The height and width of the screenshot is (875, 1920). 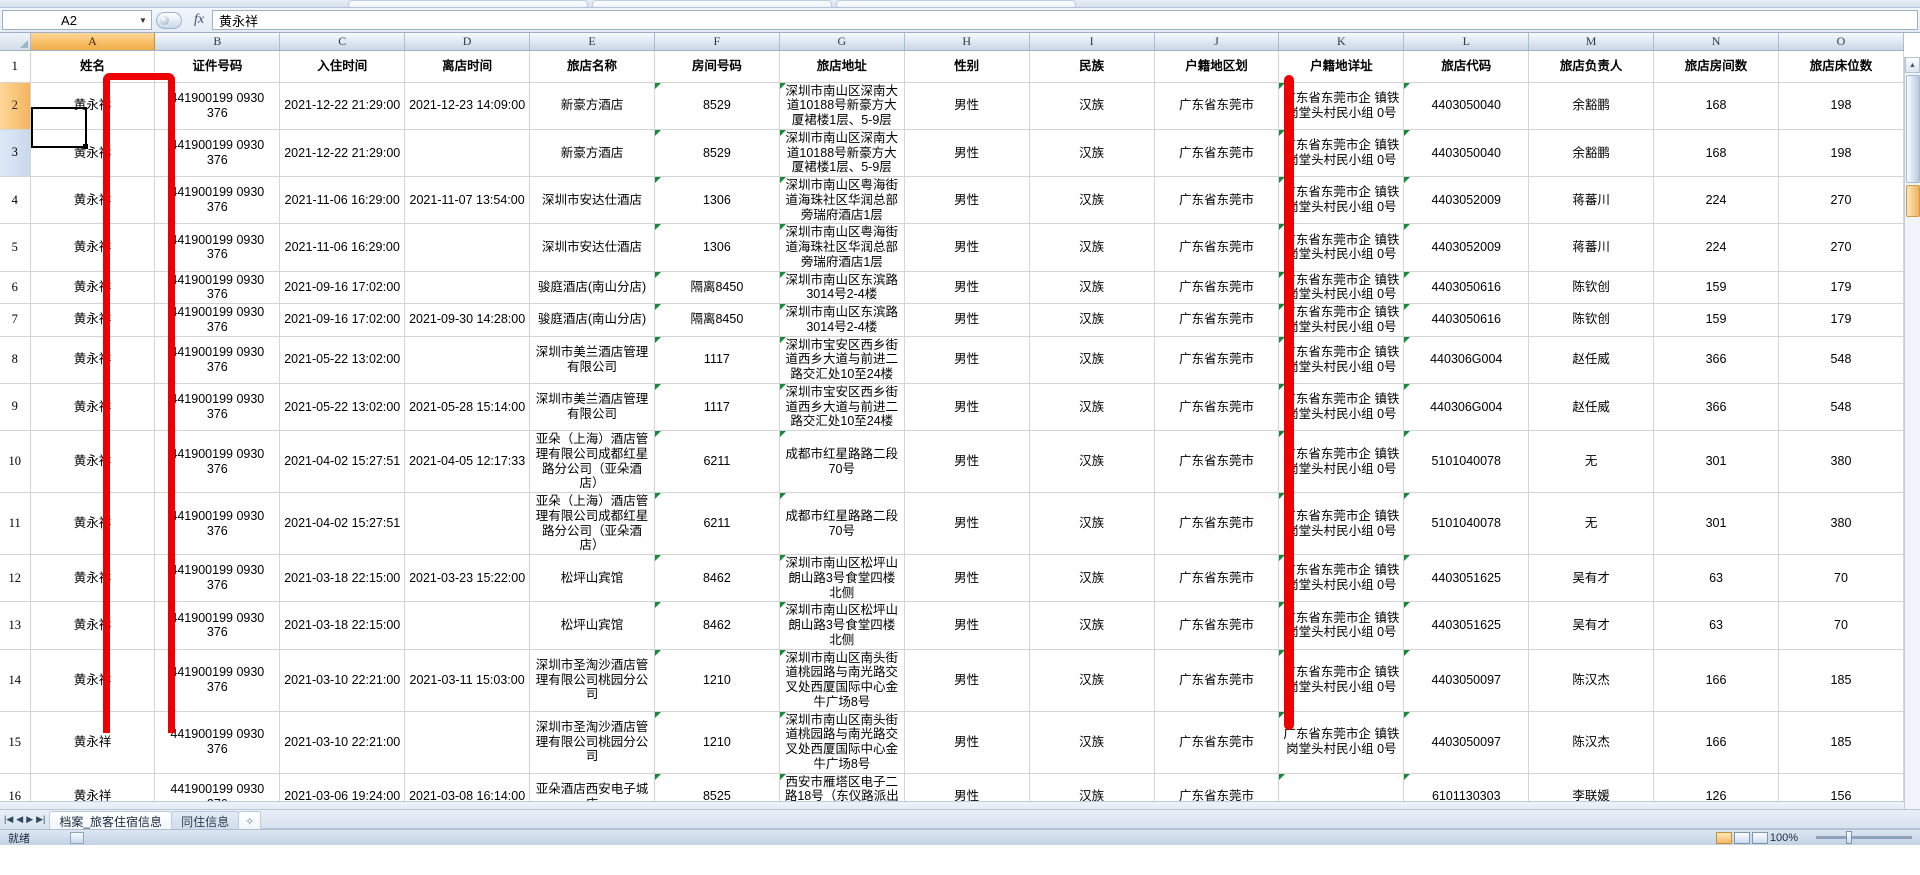 I want to click on cell-h12: 男性, so click(x=967, y=578).